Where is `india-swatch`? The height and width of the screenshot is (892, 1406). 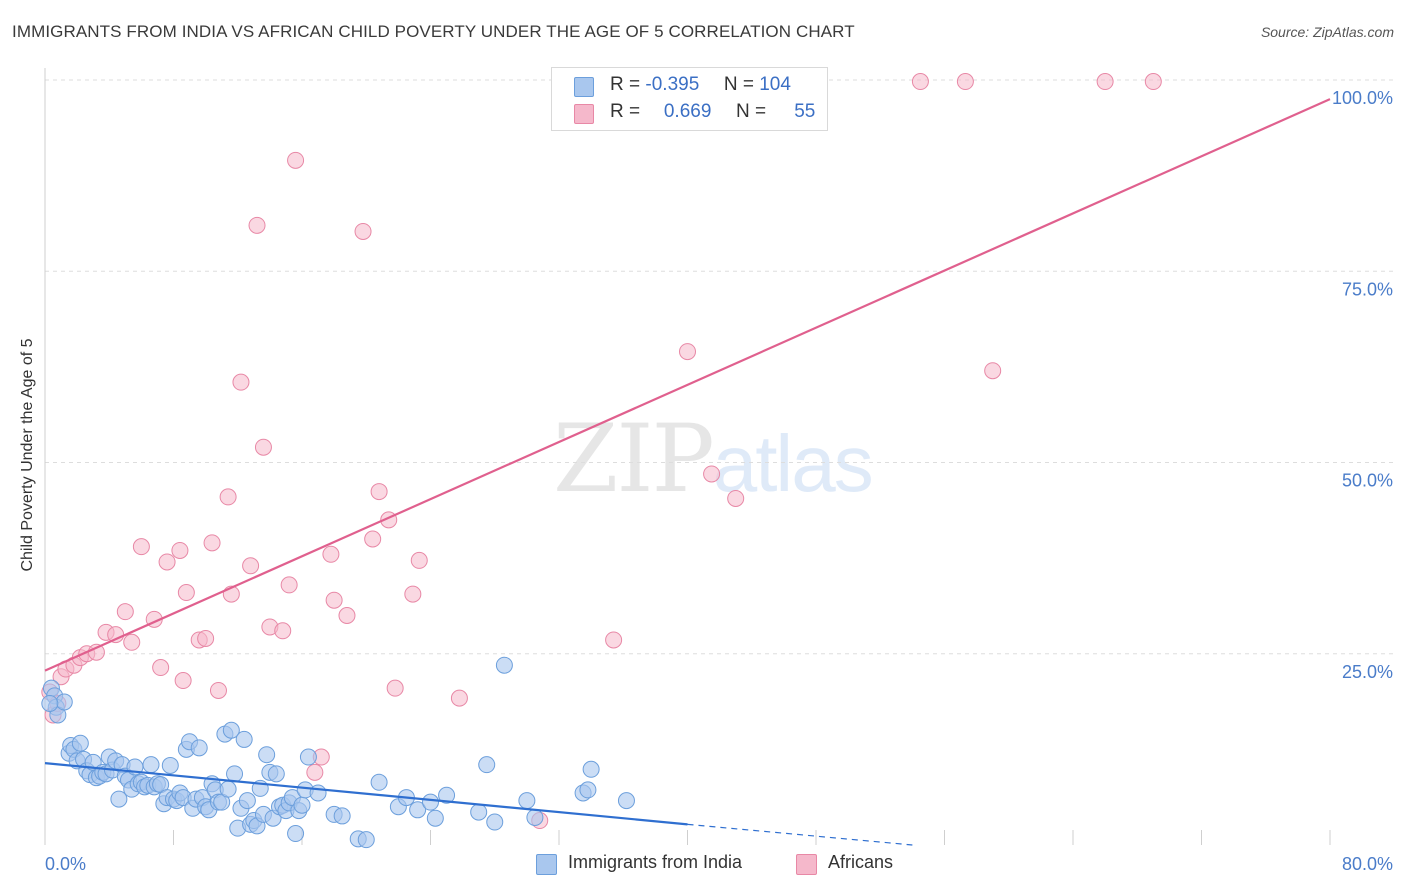
india-swatch is located at coordinates (584, 87).